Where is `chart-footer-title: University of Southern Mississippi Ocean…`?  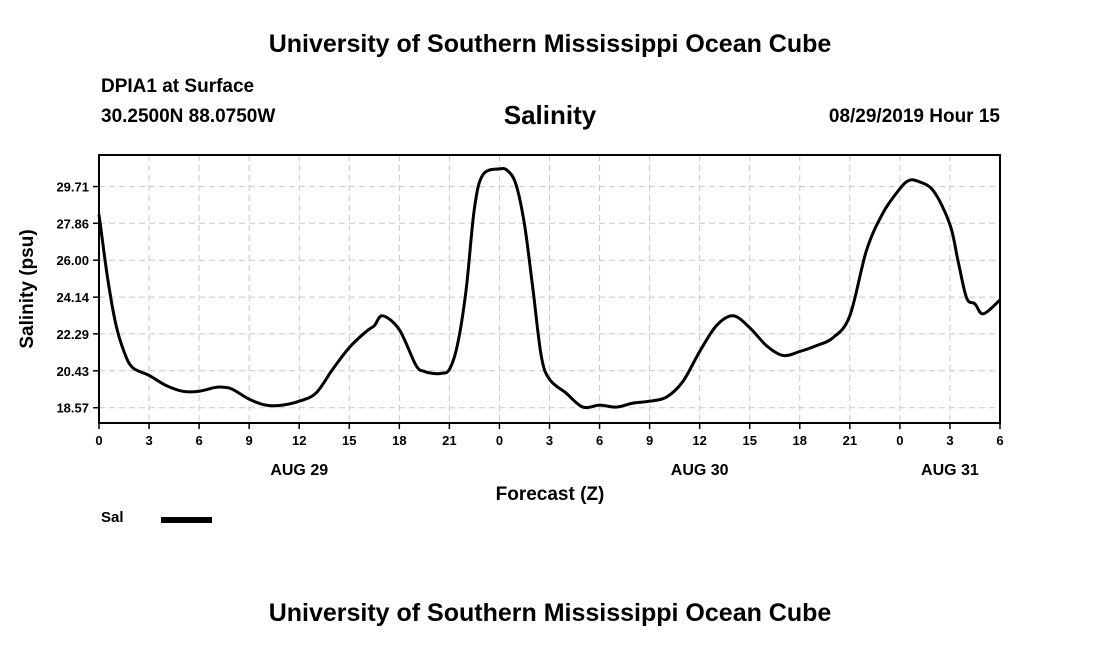
chart-footer-title: University of Southern Mississippi Ocean… is located at coordinates (550, 613).